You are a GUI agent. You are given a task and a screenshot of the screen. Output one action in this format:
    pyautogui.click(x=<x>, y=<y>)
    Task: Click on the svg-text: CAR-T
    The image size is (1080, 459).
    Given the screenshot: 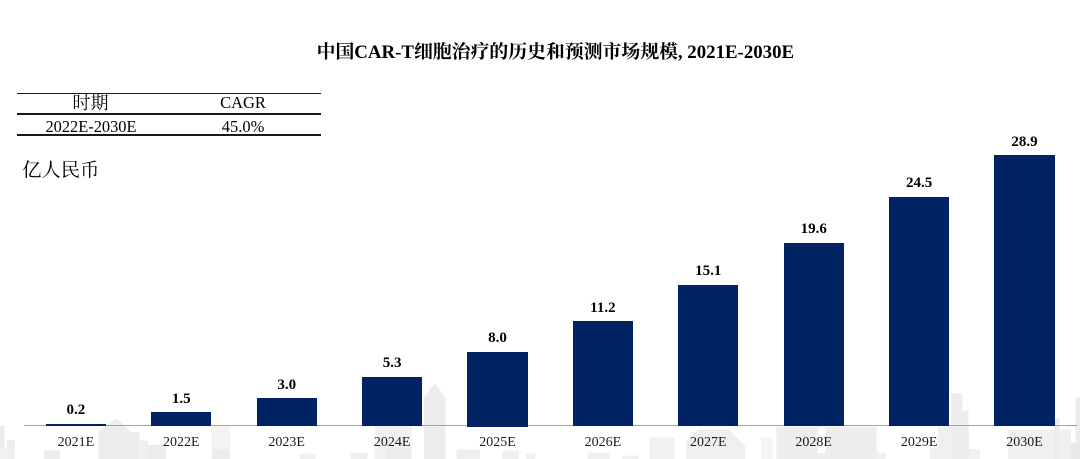 What is the action you would take?
    pyautogui.click(x=384, y=52)
    